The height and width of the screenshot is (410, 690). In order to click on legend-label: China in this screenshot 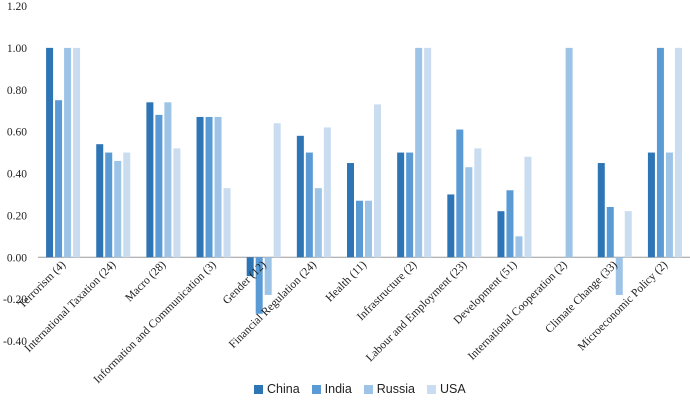, I will do `click(283, 389)`.